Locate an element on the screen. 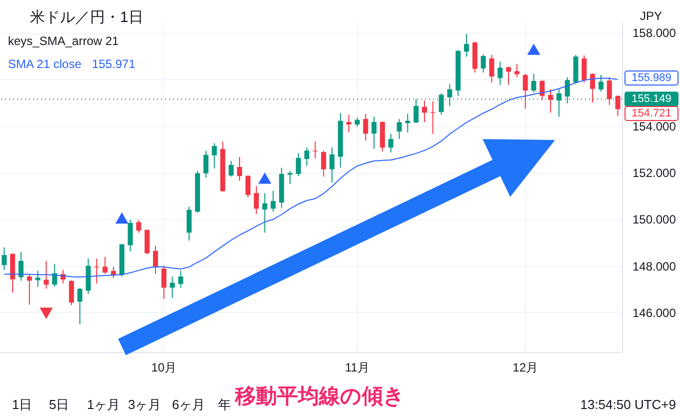 The height and width of the screenshot is (420, 680). y-tick-label: 154.000 is located at coordinates (654, 126).